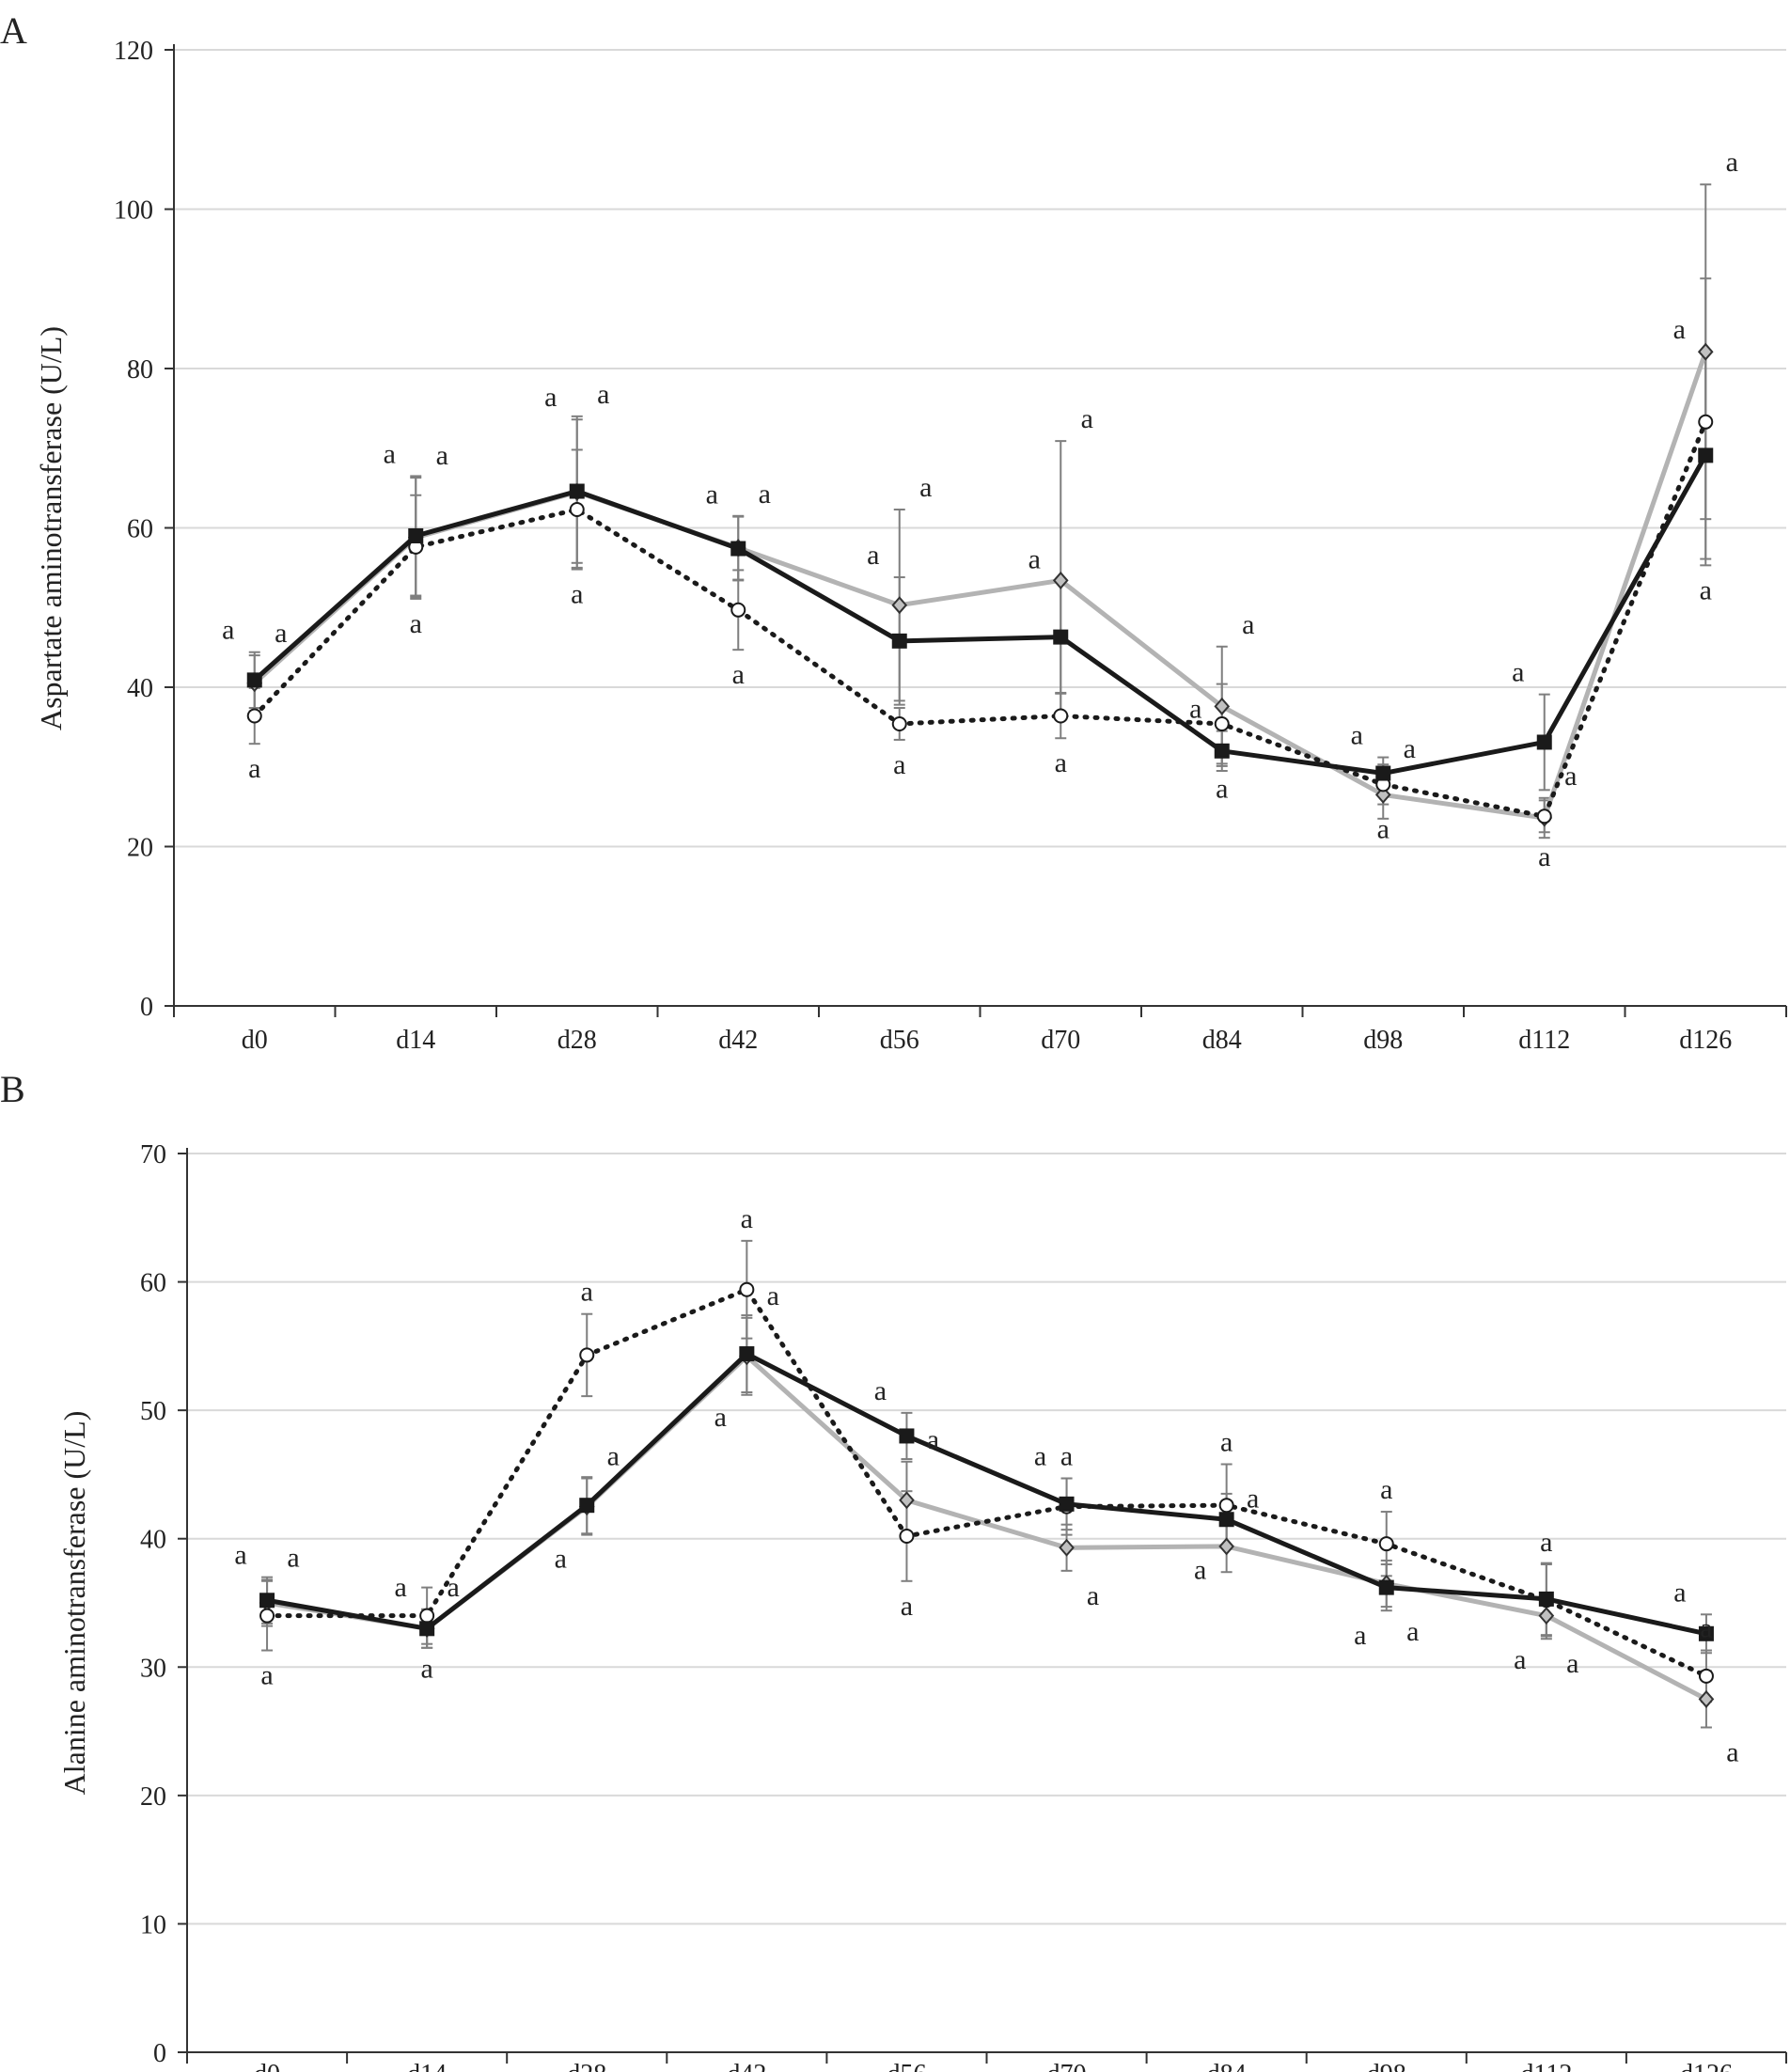  I want to click on x-tick-label: d126, so click(1706, 2066).